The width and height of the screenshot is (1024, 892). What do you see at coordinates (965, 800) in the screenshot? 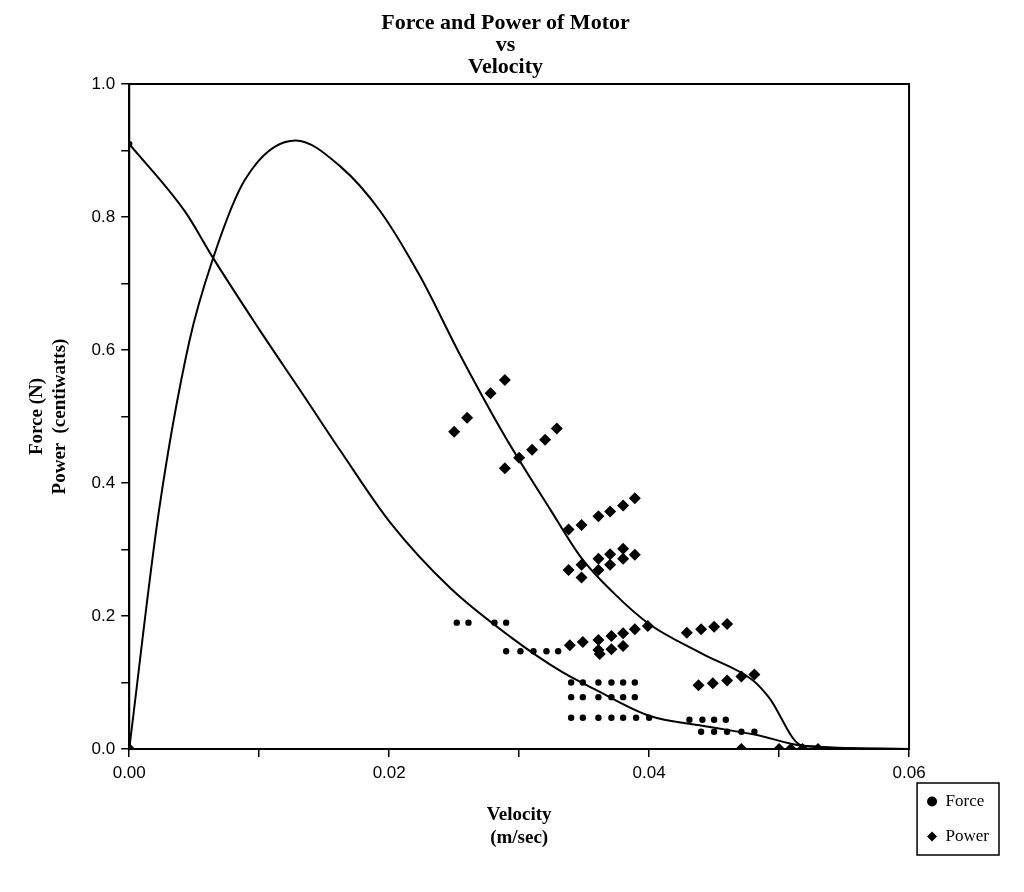
I see `legend-label: Force` at bounding box center [965, 800].